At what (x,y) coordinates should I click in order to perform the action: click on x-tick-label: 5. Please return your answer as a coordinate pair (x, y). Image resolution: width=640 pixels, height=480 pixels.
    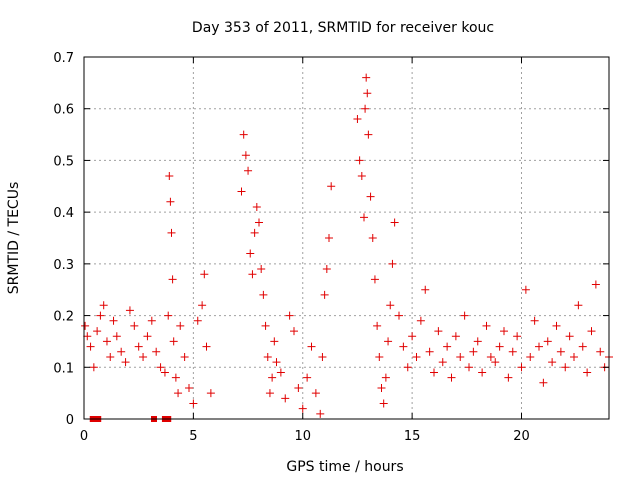
    Looking at the image, I should click on (193, 436).